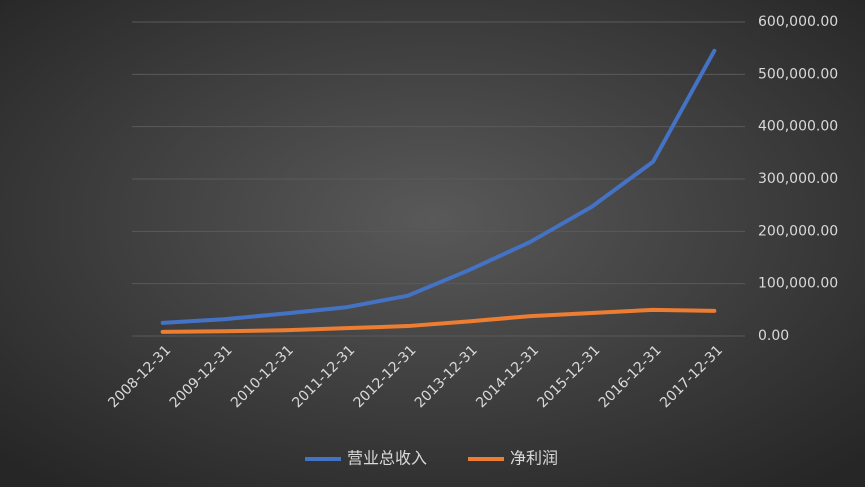 The width and height of the screenshot is (865, 487). I want to click on y-tick-label: 300,000.00, so click(798, 179).